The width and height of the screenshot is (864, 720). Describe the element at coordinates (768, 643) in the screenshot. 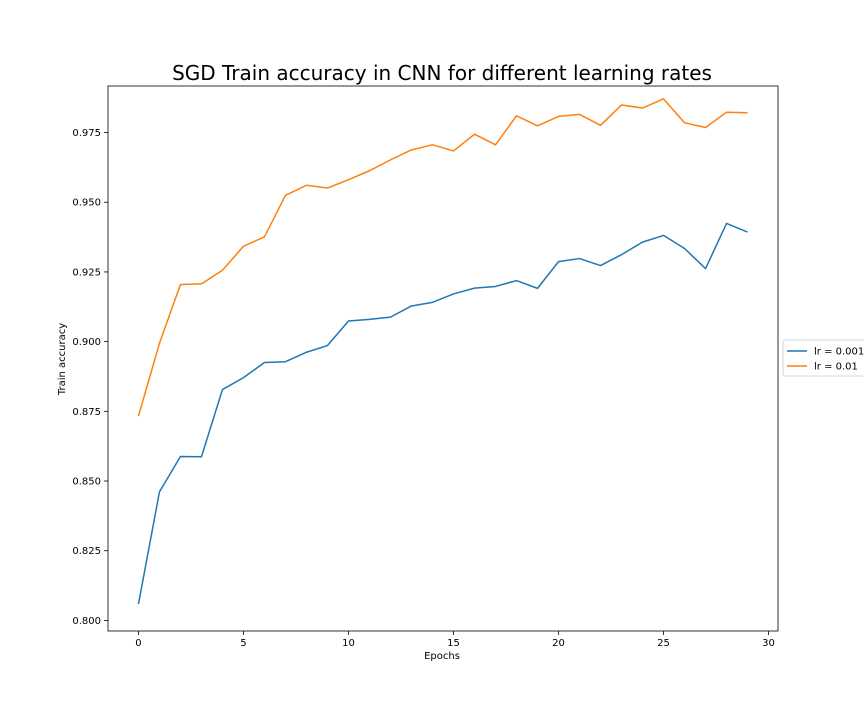

I see `x-tick-label: 30` at that location.